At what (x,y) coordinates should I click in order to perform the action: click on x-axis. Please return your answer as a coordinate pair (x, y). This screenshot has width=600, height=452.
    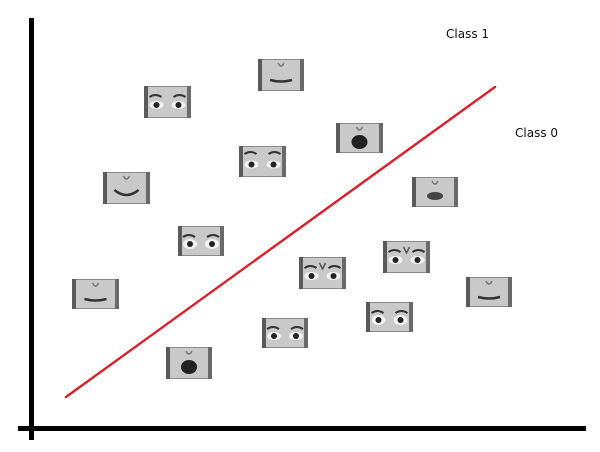
    Looking at the image, I should click on (302, 428).